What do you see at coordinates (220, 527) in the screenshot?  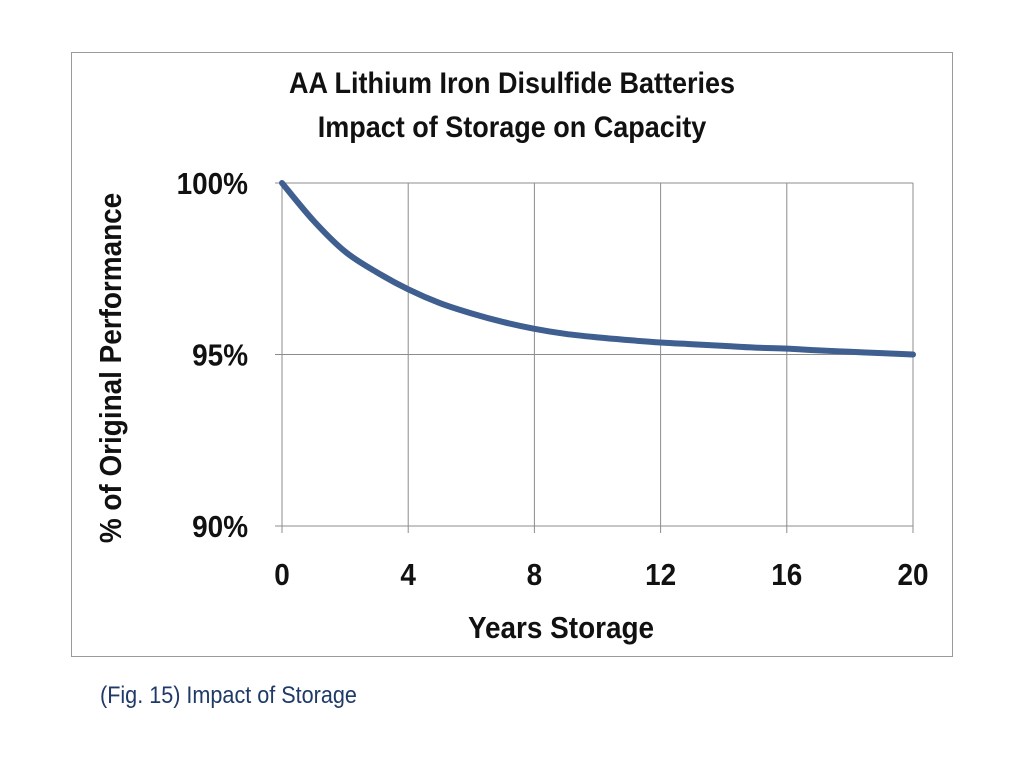 I see `y-tick-label: 90%` at bounding box center [220, 527].